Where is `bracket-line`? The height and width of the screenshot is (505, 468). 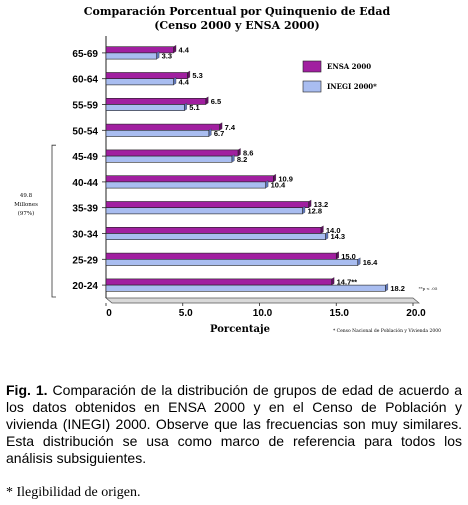 bracket-line is located at coordinates (53, 221).